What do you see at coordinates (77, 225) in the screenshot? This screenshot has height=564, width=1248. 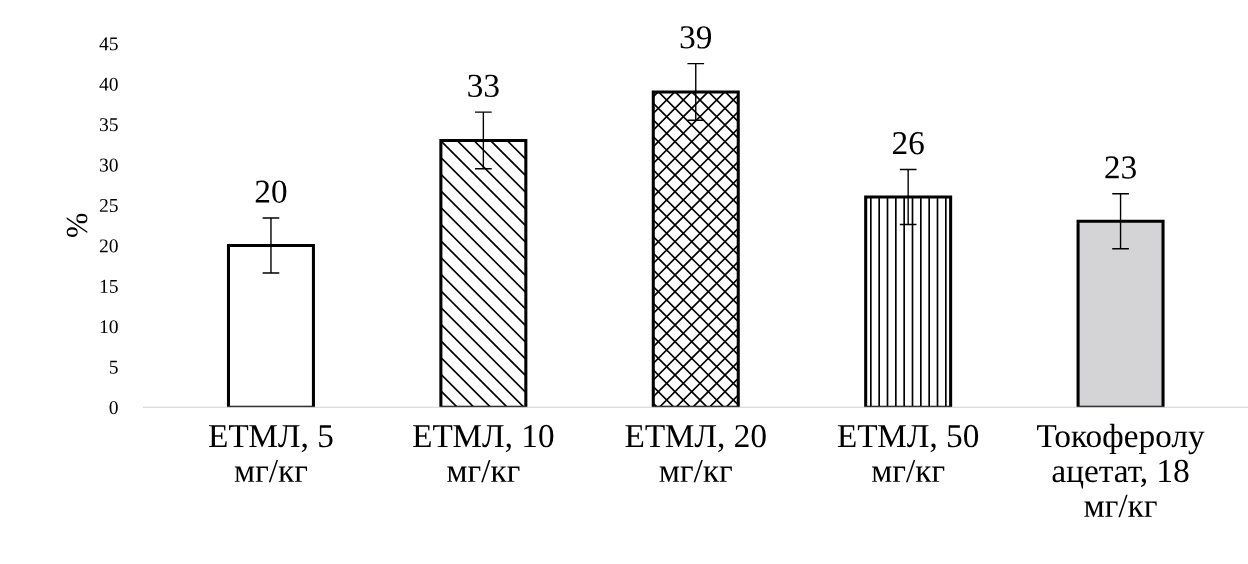 I see `y-axis-title: %` at bounding box center [77, 225].